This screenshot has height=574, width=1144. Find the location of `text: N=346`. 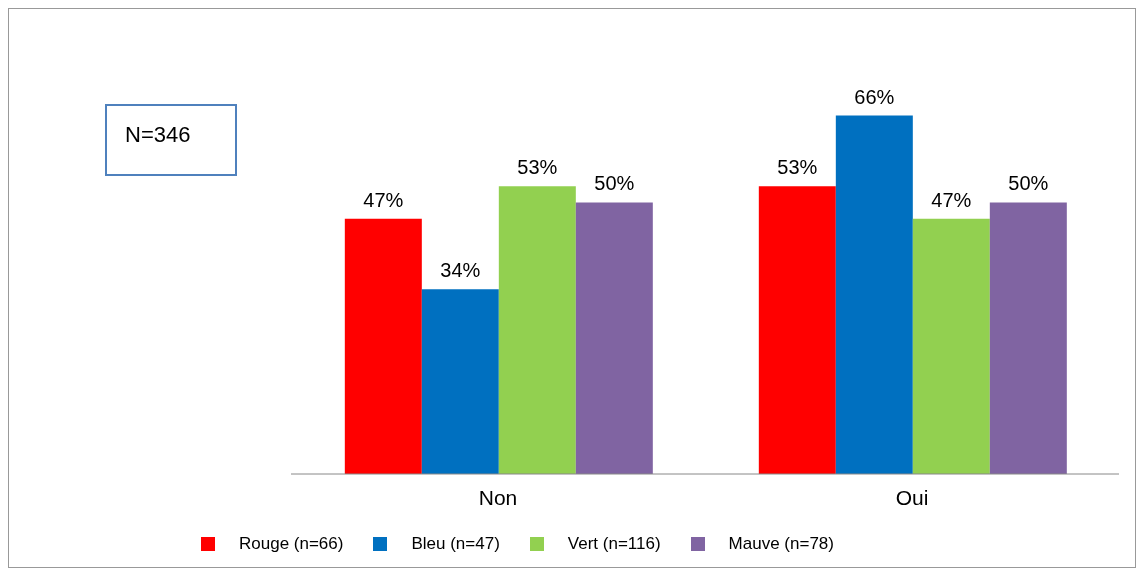

text: N=346 is located at coordinates (171, 140).